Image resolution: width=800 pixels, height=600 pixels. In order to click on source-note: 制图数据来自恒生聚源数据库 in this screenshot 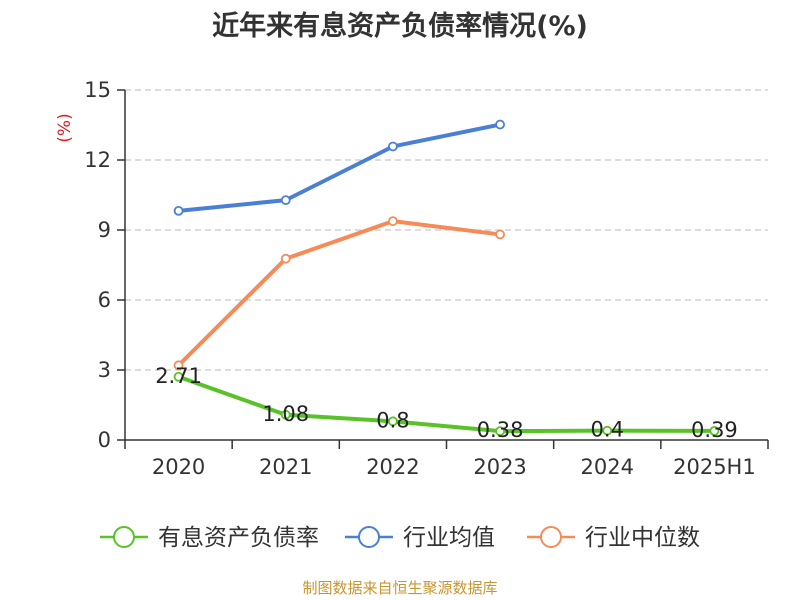, I will do `click(400, 588)`.